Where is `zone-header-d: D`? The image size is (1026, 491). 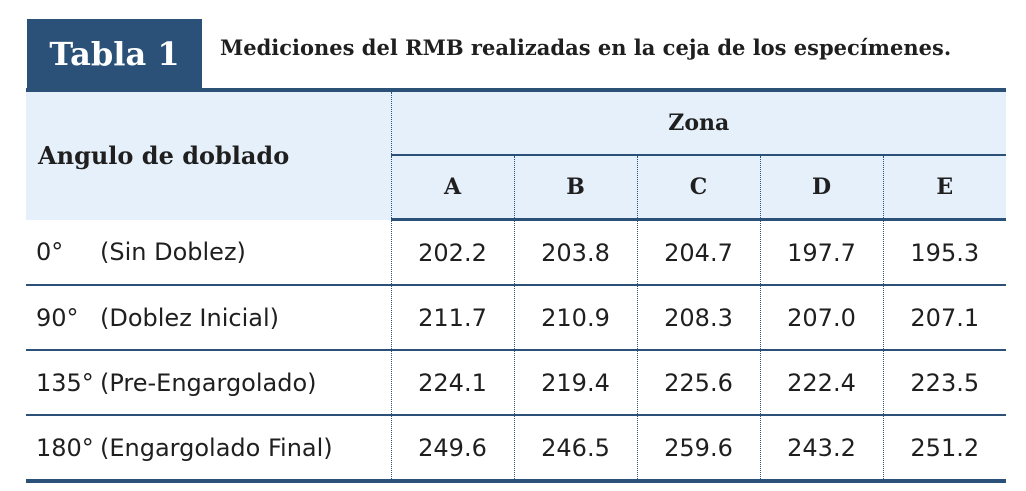
zone-header-d: D is located at coordinates (821, 188).